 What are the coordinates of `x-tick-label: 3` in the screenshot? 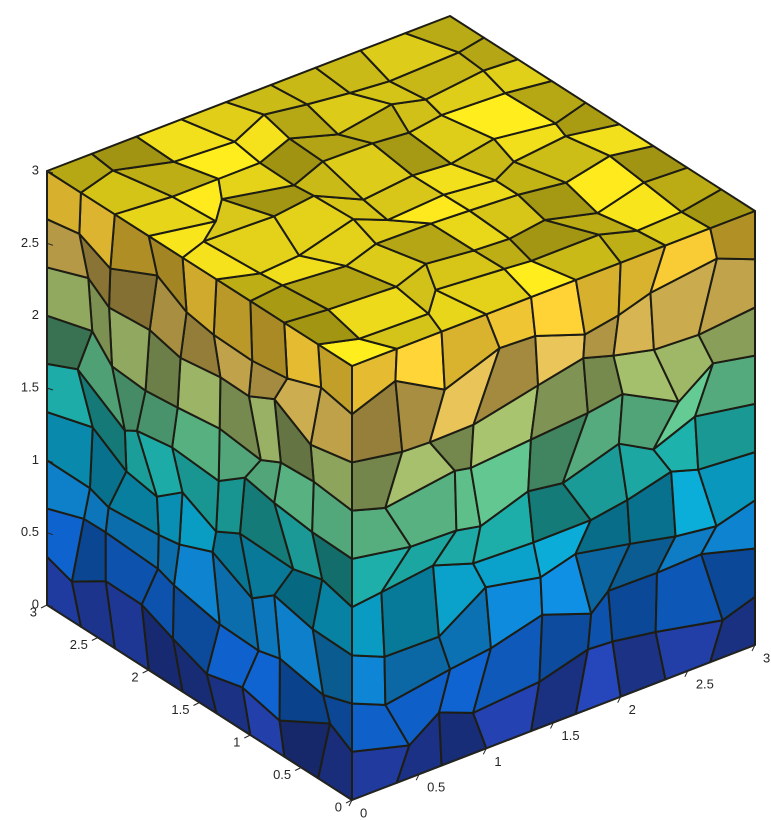 It's located at (766, 657).